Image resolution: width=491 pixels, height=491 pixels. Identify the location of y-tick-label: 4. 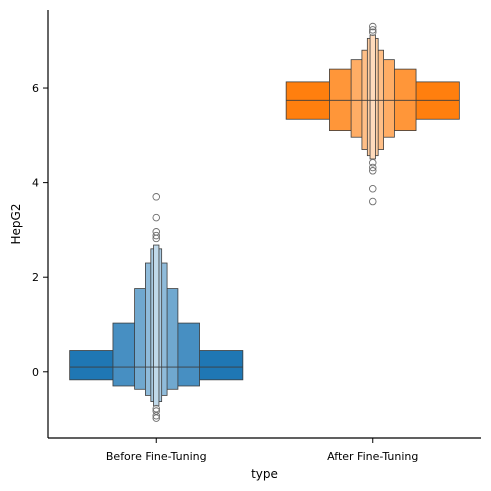
(35, 183).